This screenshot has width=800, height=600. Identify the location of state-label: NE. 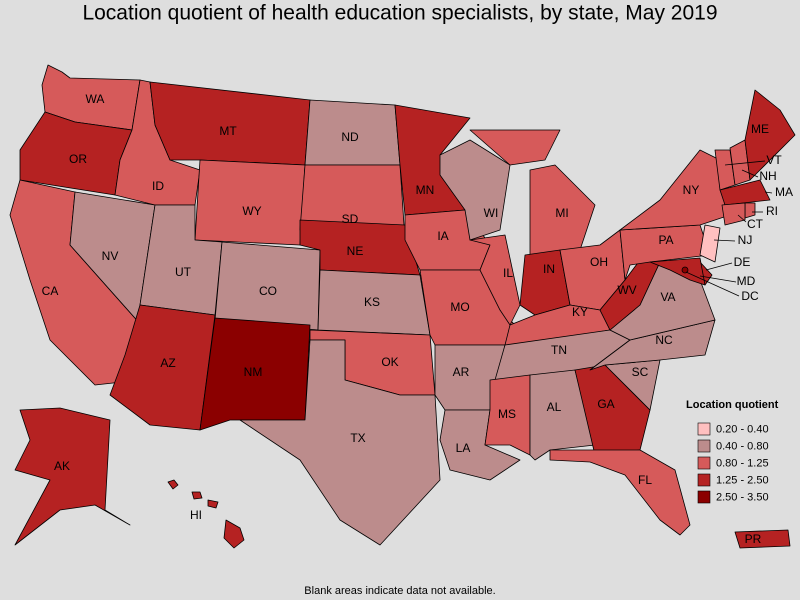
(355, 251).